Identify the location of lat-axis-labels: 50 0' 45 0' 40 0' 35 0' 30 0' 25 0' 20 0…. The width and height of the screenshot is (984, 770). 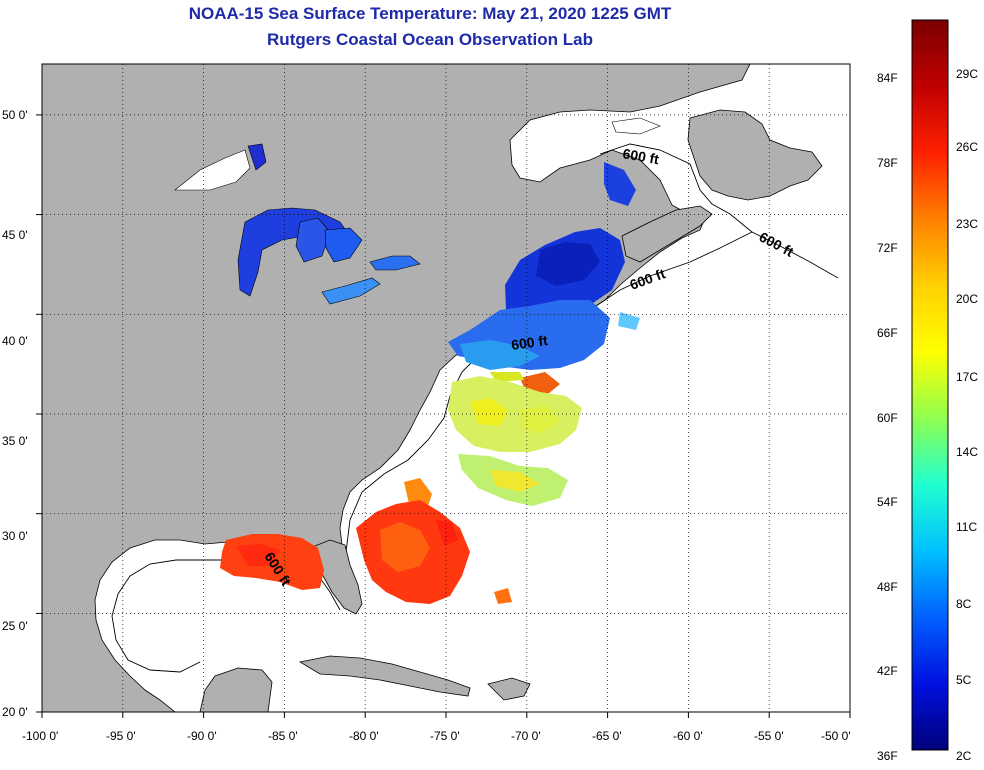
(15, 413).